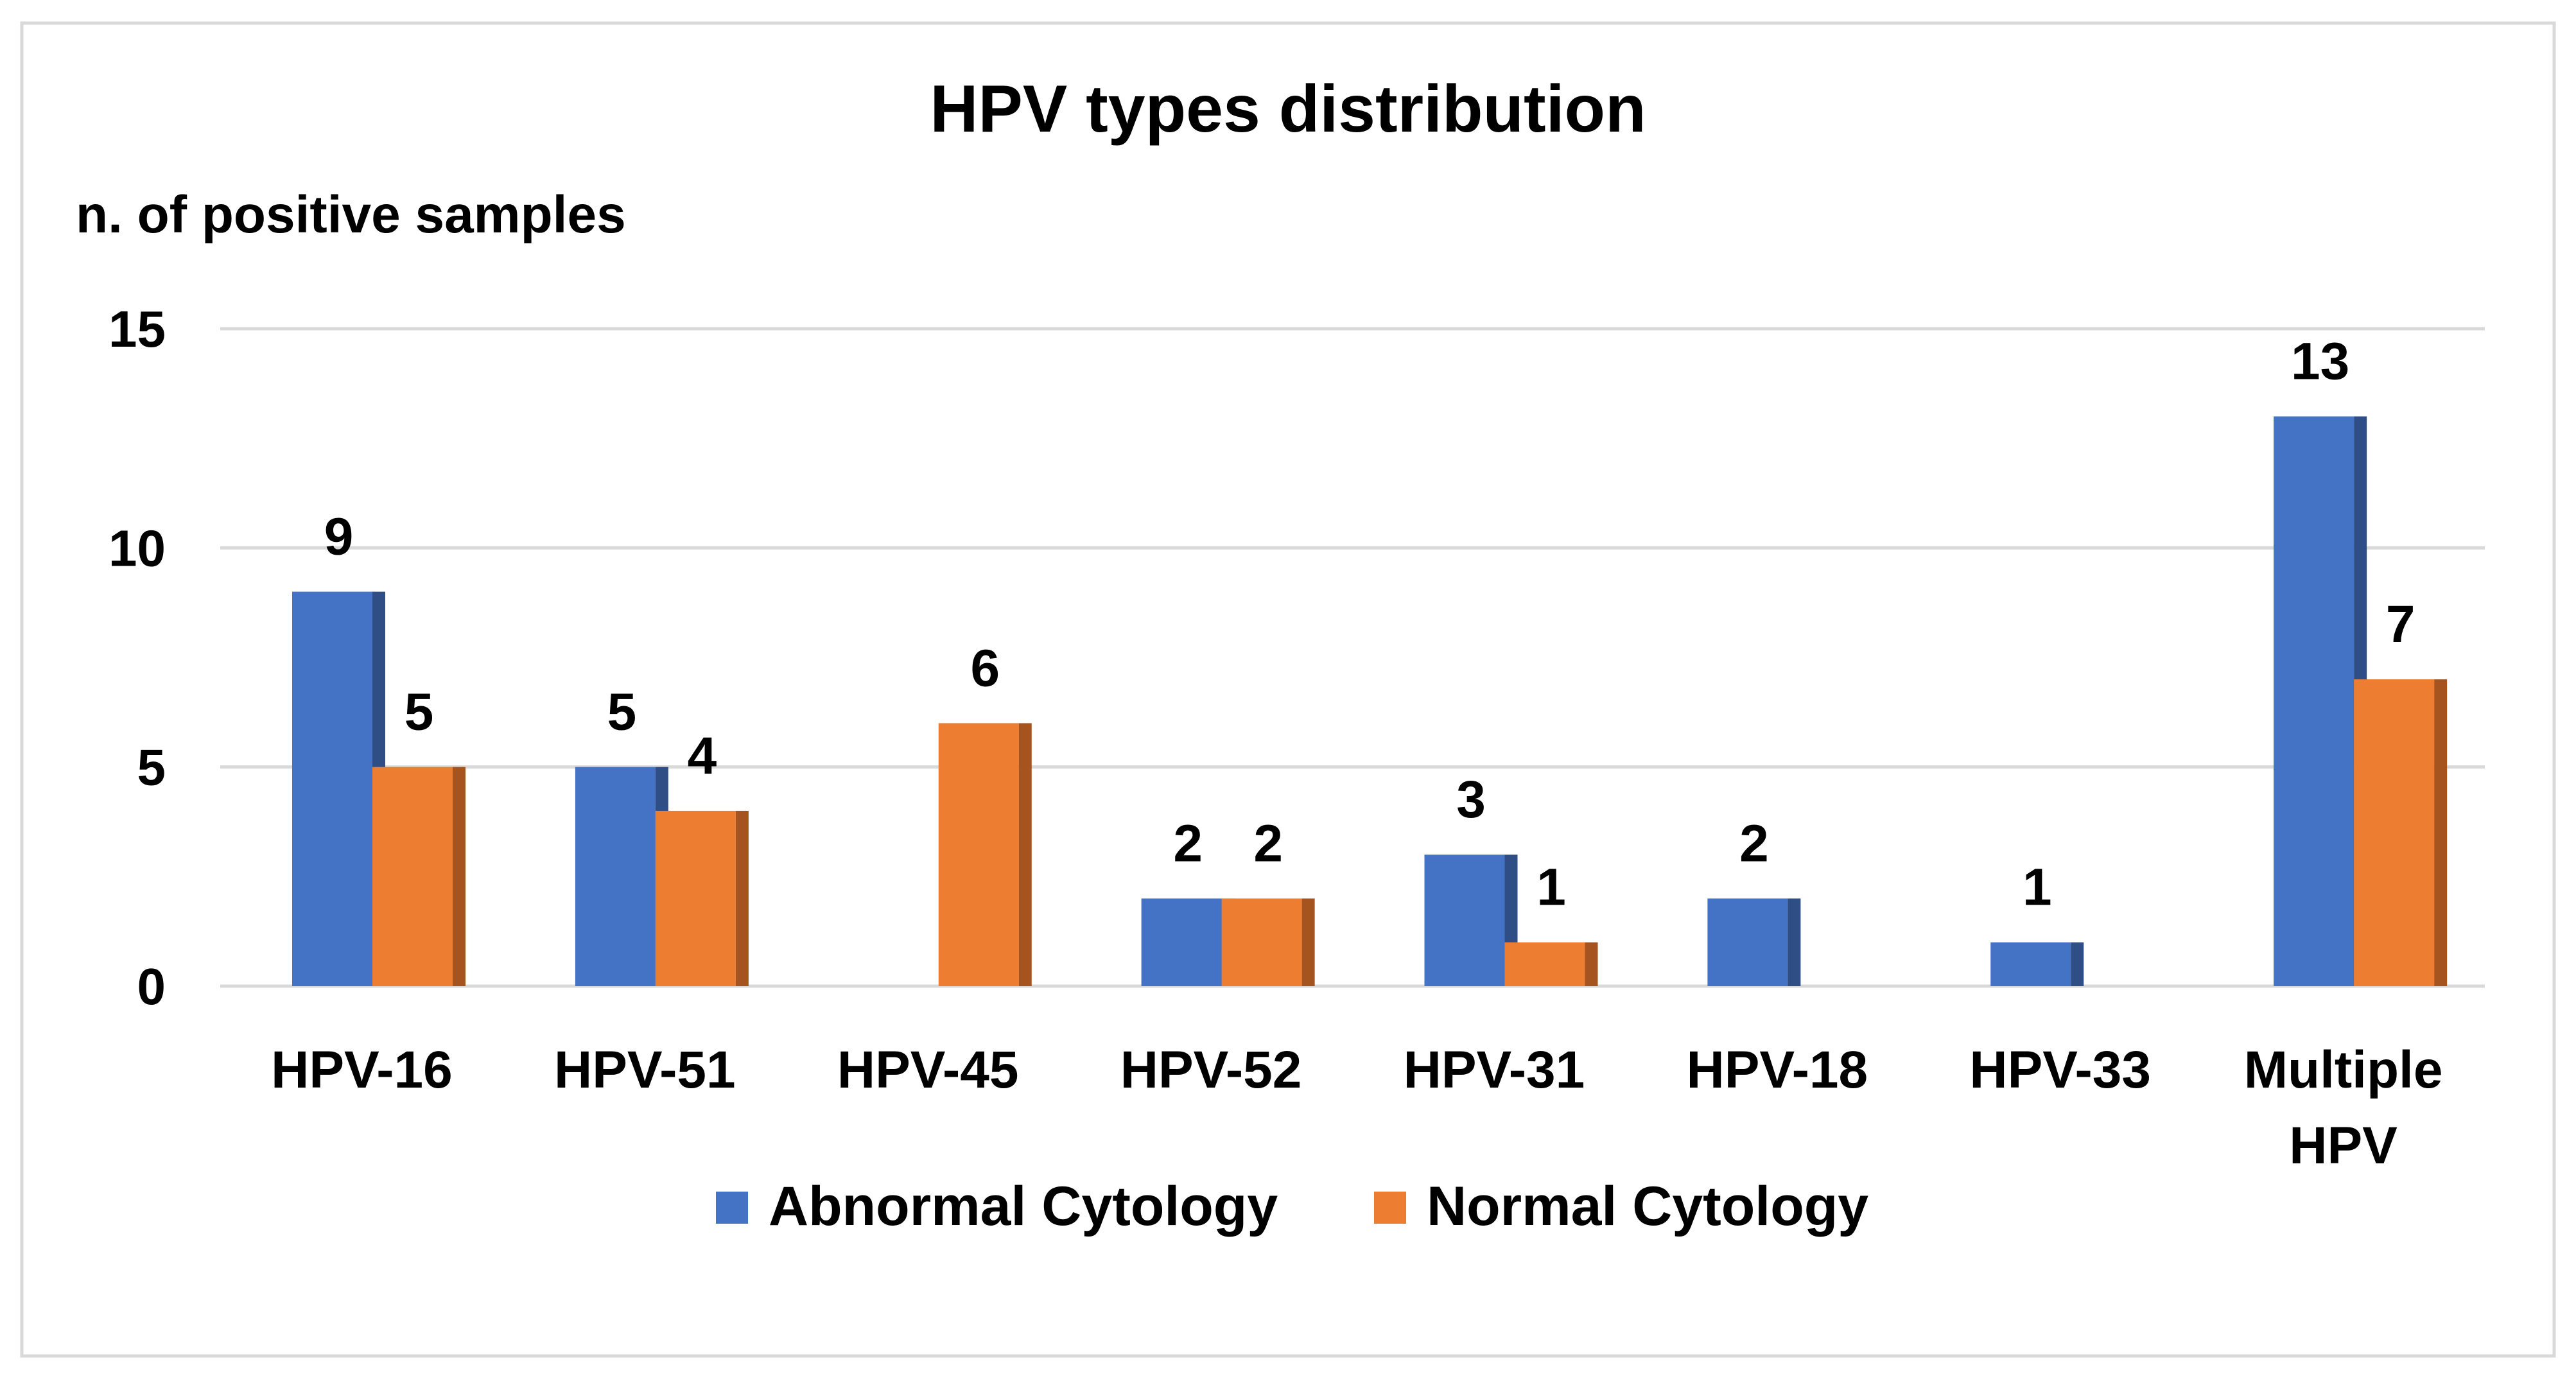  What do you see at coordinates (1647, 1206) in the screenshot?
I see `legend-label: Normal Cytology` at bounding box center [1647, 1206].